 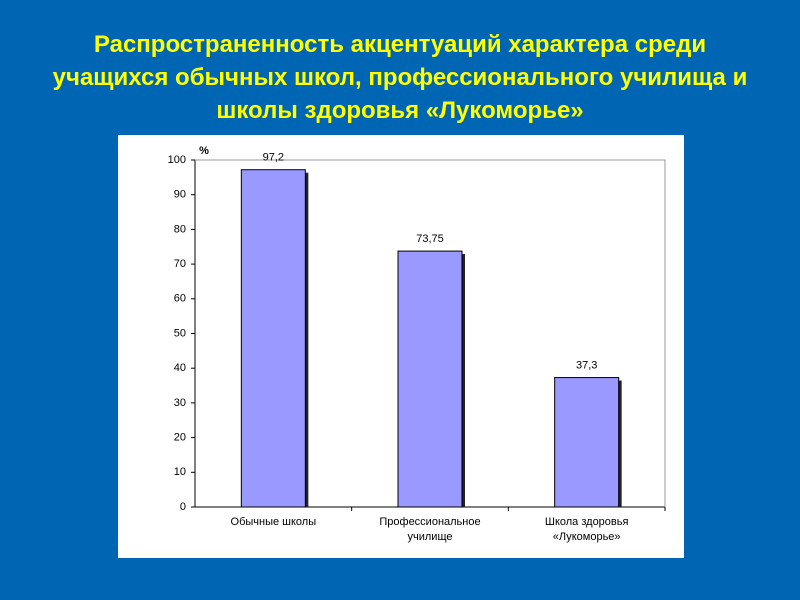 What do you see at coordinates (180, 264) in the screenshot?
I see `y-tick-label: 70` at bounding box center [180, 264].